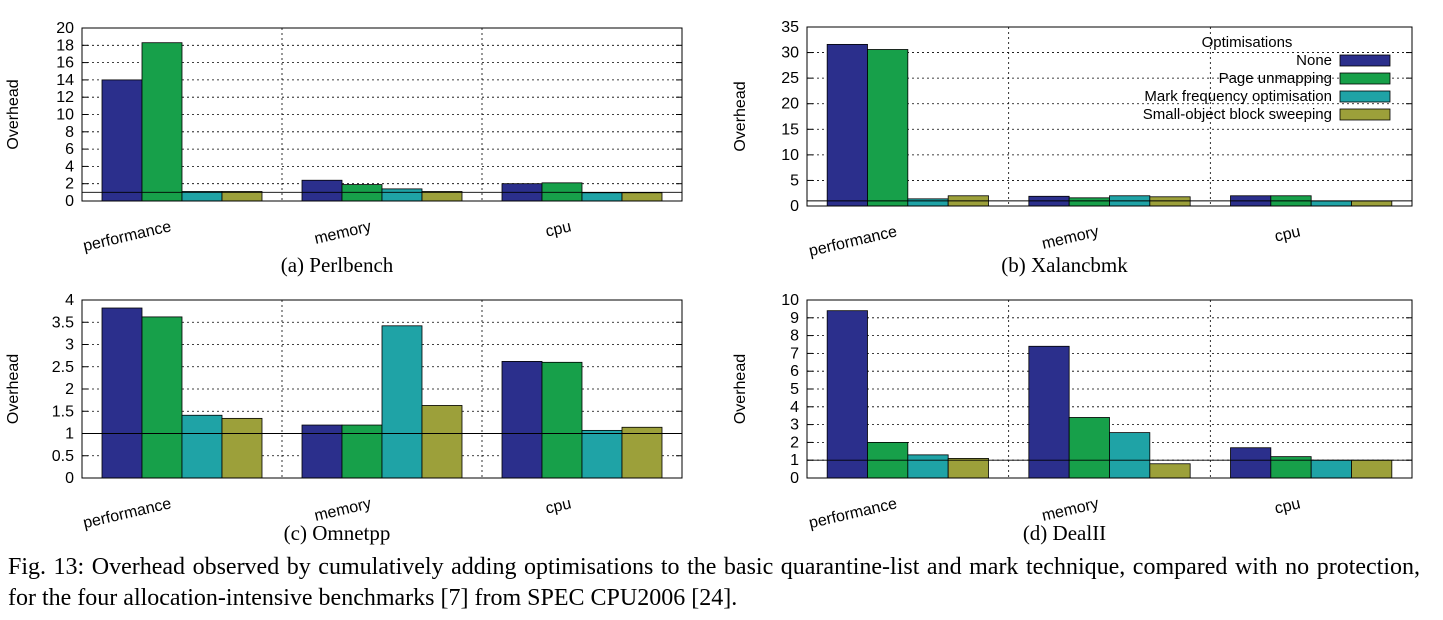 The image size is (1443, 620). What do you see at coordinates (794, 318) in the screenshot?
I see `y-tick-label: 9` at bounding box center [794, 318].